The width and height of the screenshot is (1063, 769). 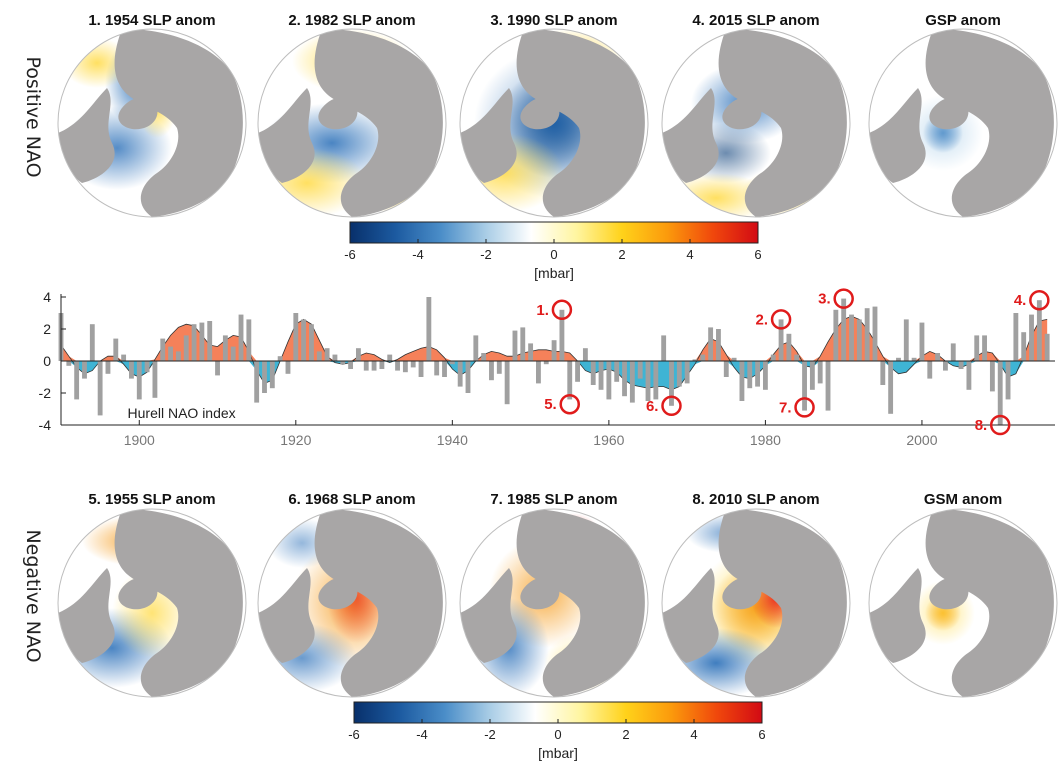 What do you see at coordinates (785, 407) in the screenshot?
I see `event-marker-label: 7.` at bounding box center [785, 407].